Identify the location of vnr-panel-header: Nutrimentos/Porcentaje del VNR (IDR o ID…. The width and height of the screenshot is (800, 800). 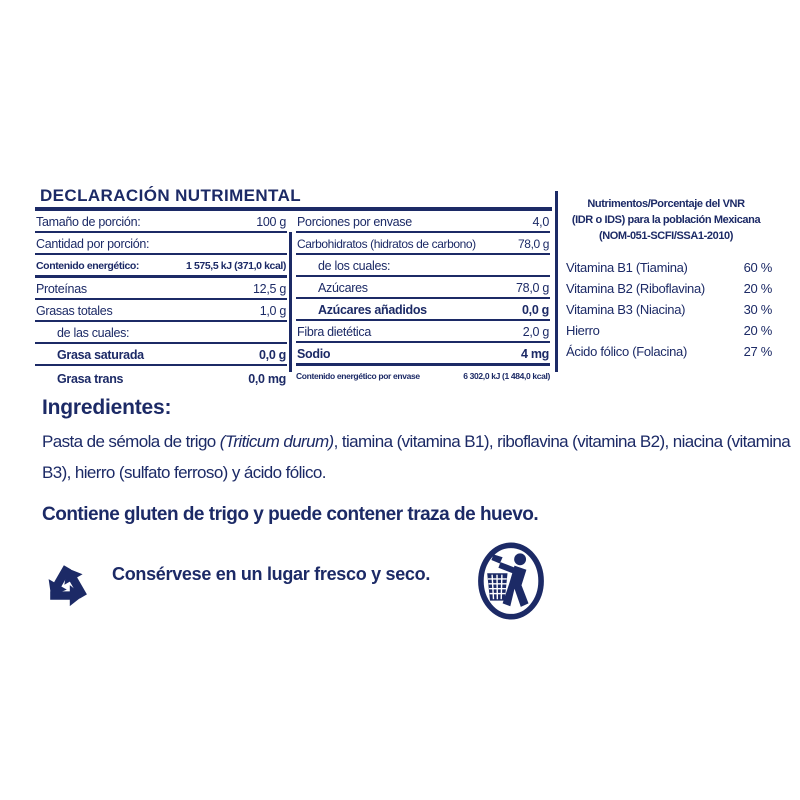
(666, 220).